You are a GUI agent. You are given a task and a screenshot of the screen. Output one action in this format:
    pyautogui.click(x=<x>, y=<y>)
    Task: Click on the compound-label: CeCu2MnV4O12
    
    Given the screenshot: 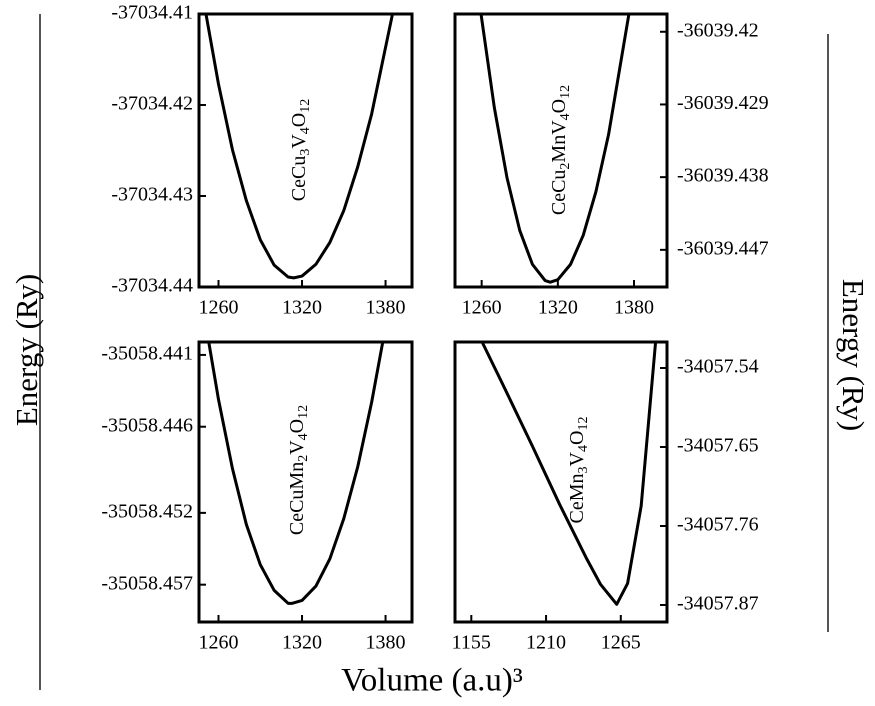 What is the action you would take?
    pyautogui.click(x=561, y=150)
    